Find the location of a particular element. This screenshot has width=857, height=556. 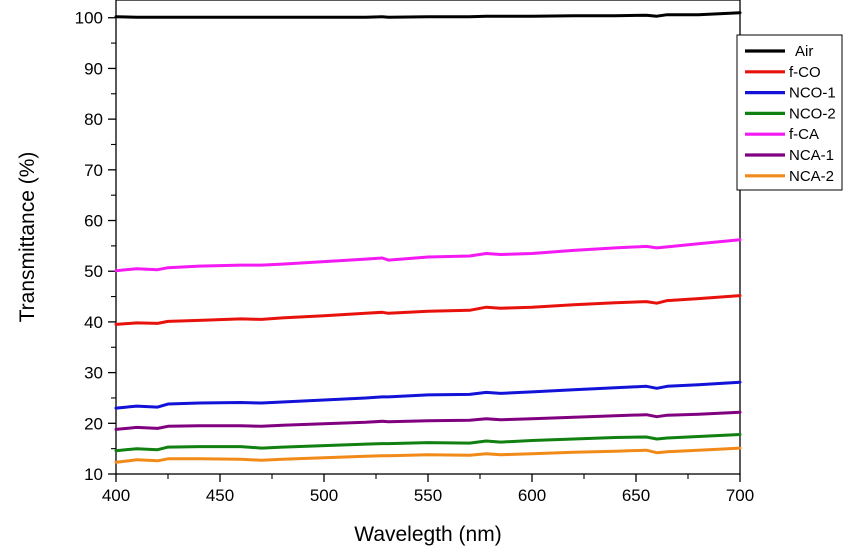

x-tick-label-450: 450 is located at coordinates (220, 495).